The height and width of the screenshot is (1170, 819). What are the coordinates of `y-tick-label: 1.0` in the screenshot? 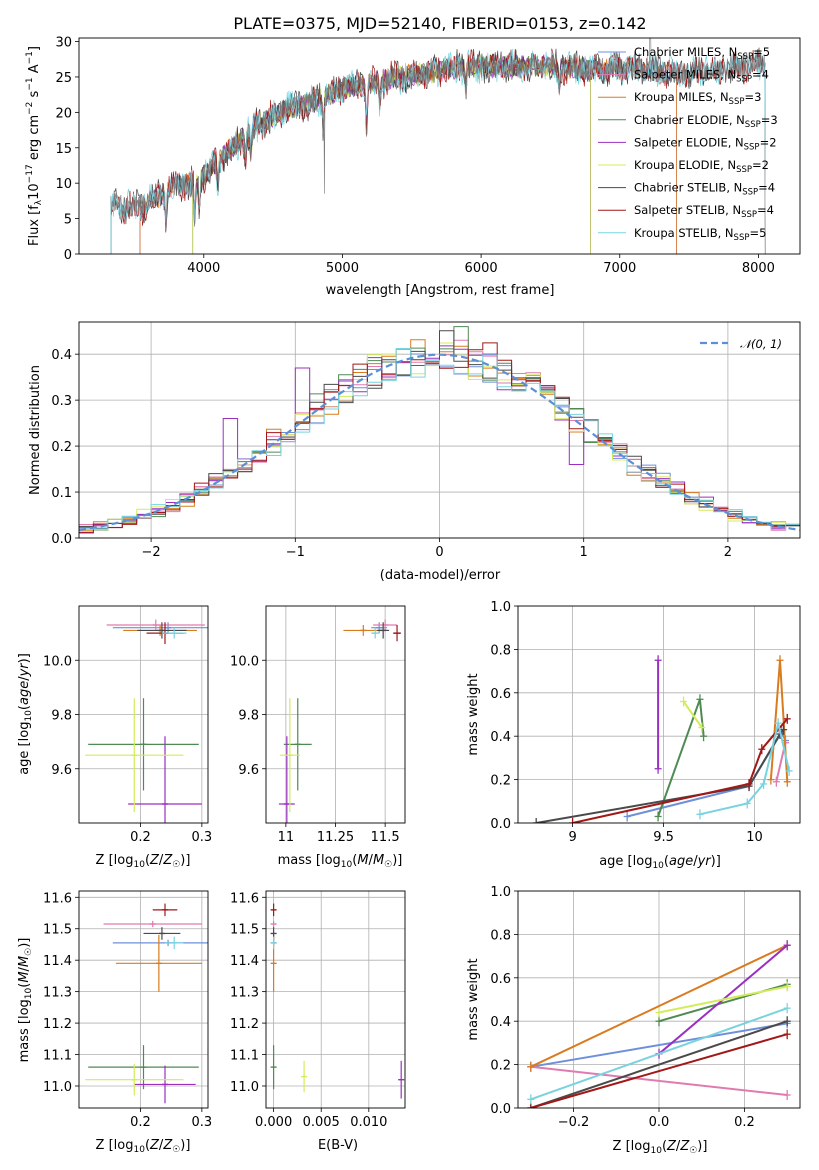 It's located at (500, 607).